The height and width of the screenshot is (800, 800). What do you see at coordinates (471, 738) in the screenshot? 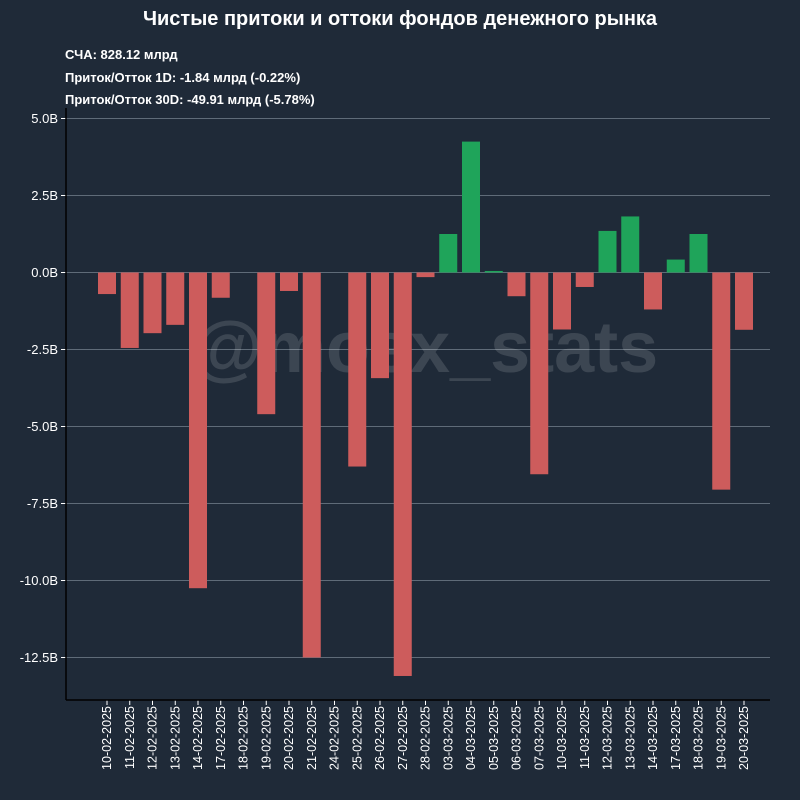
I see `x-tick-label: 04-03-2025` at bounding box center [471, 738].